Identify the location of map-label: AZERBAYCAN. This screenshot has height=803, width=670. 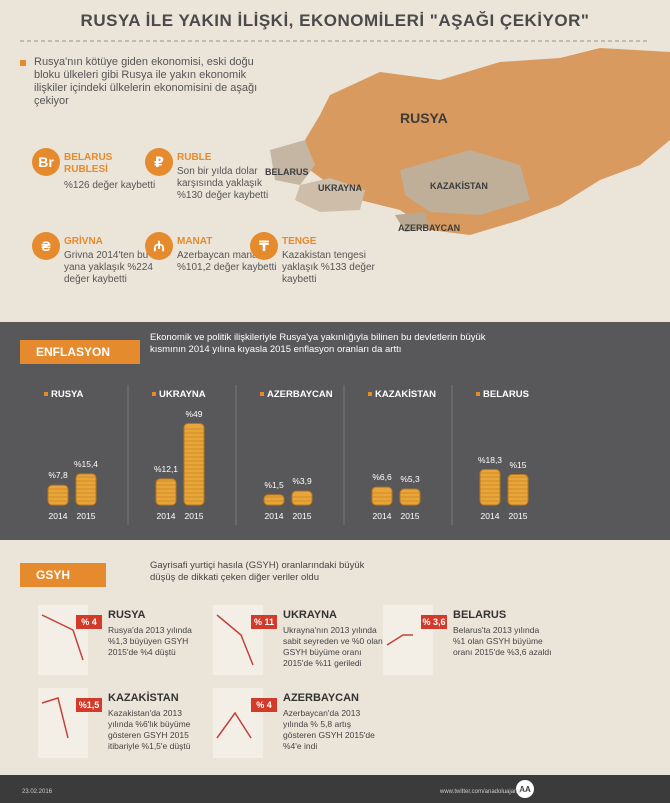
(429, 228).